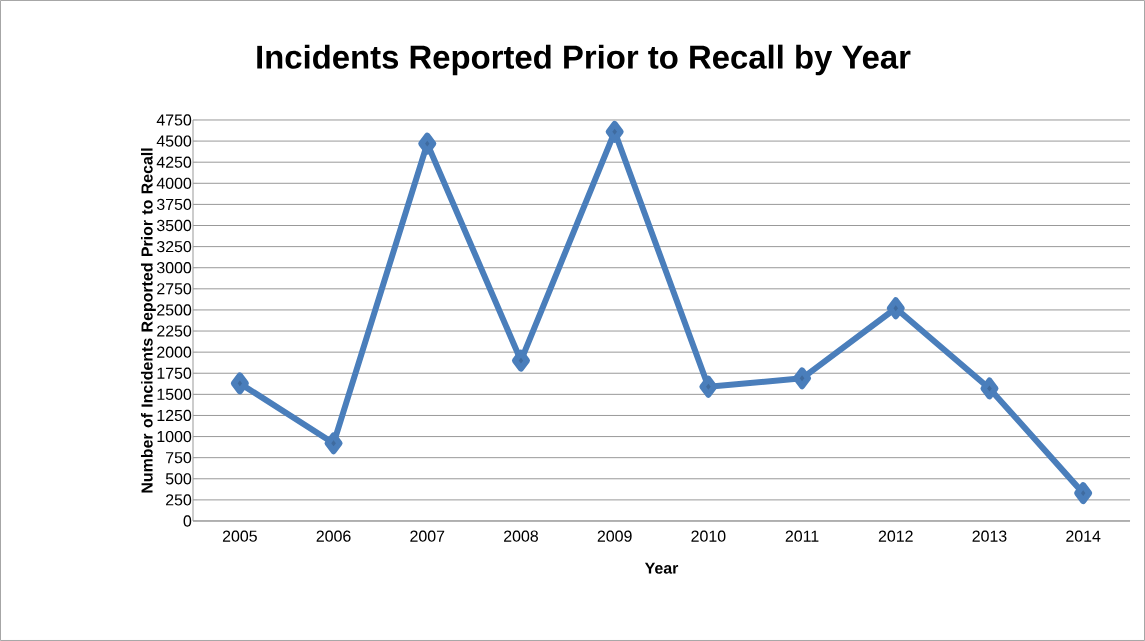 This screenshot has width=1145, height=641. Describe the element at coordinates (427, 536) in the screenshot. I see `x-tick-label: 2007` at that location.